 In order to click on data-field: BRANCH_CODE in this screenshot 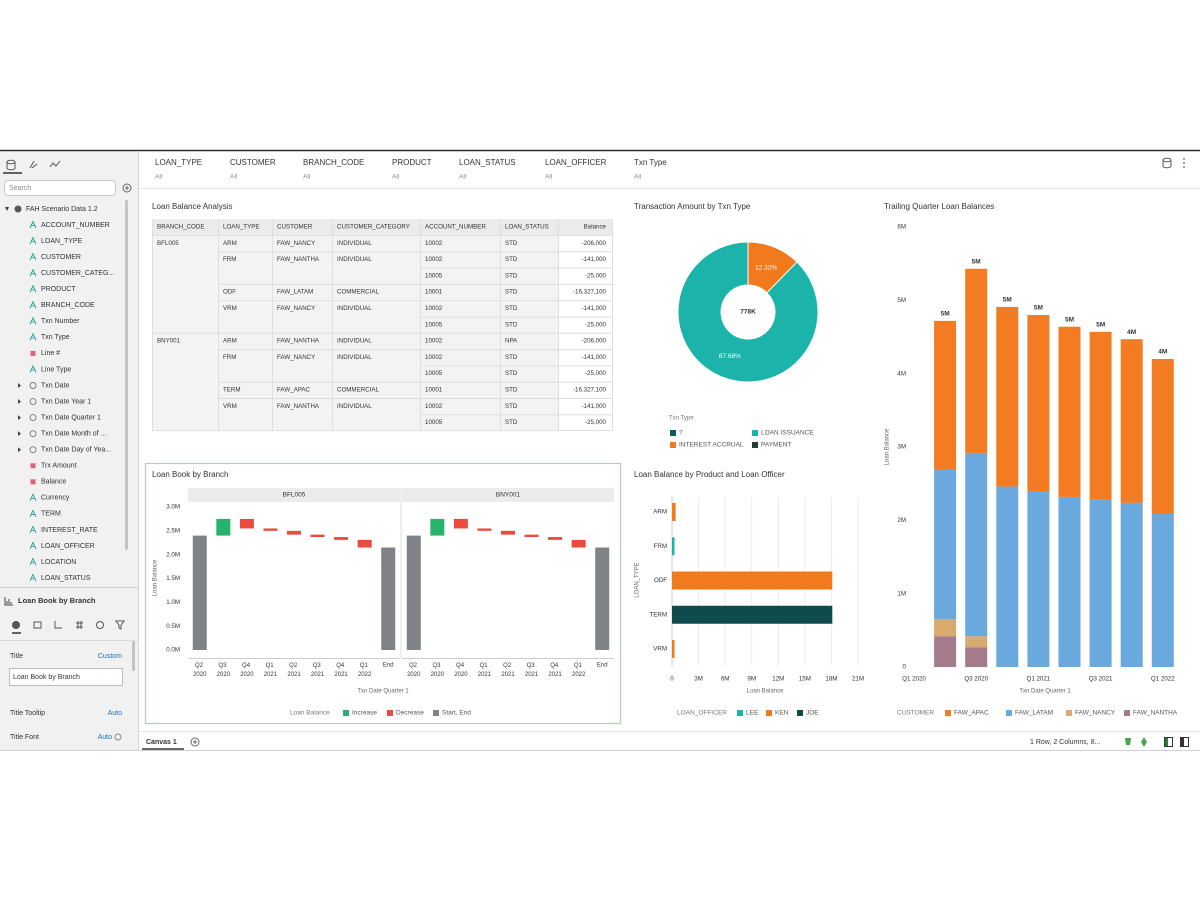, I will do `click(68, 305)`.